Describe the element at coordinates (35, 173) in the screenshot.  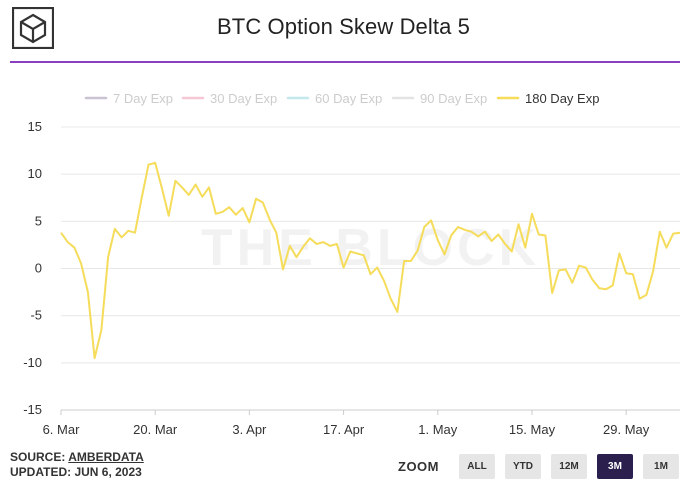
I see `y-tick-label: 10` at that location.